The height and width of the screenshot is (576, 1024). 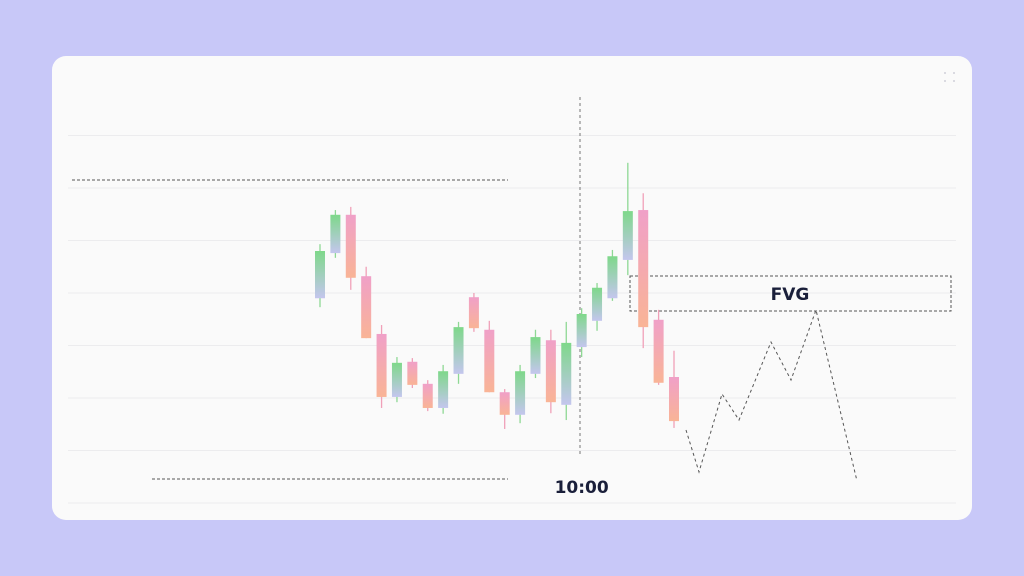 What do you see at coordinates (771, 395) in the screenshot?
I see `projection-path` at bounding box center [771, 395].